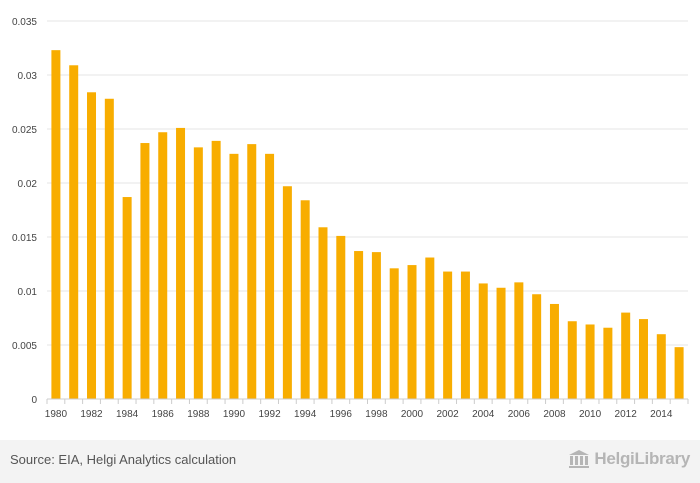  What do you see at coordinates (554, 351) in the screenshot?
I see `bar-2008` at bounding box center [554, 351].